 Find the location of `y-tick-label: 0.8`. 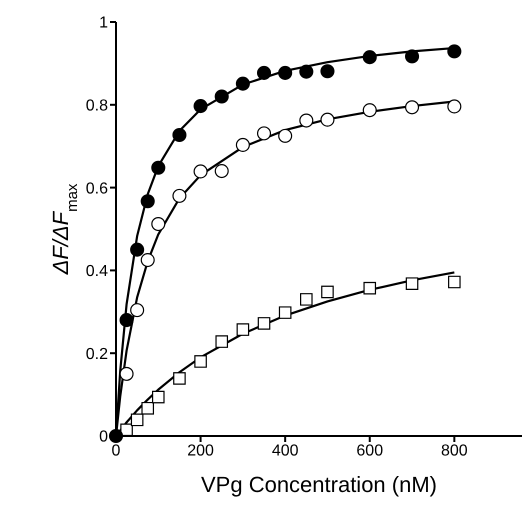

y-tick-label: 0.8 is located at coordinates (97, 105).